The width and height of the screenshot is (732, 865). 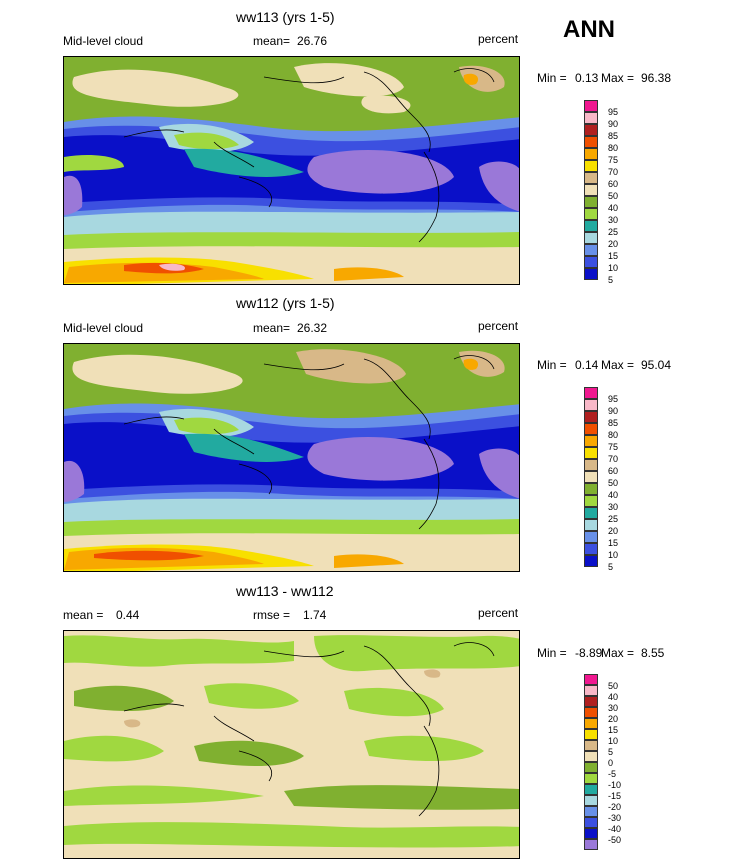 What do you see at coordinates (656, 78) in the screenshot?
I see `panel1-max-value: 96.38` at bounding box center [656, 78].